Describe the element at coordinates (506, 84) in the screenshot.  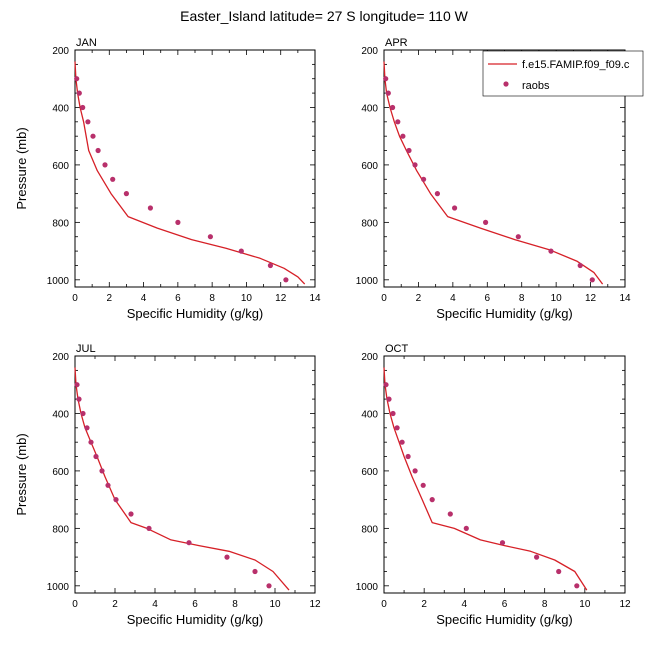
I see `legend-marker-obs` at that location.